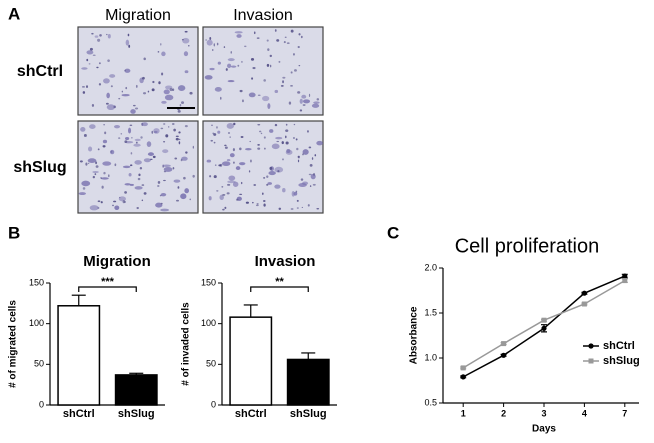 The image size is (654, 443). Describe the element at coordinates (527, 246) in the screenshot. I see `chart-title: Cell proliferation` at that location.